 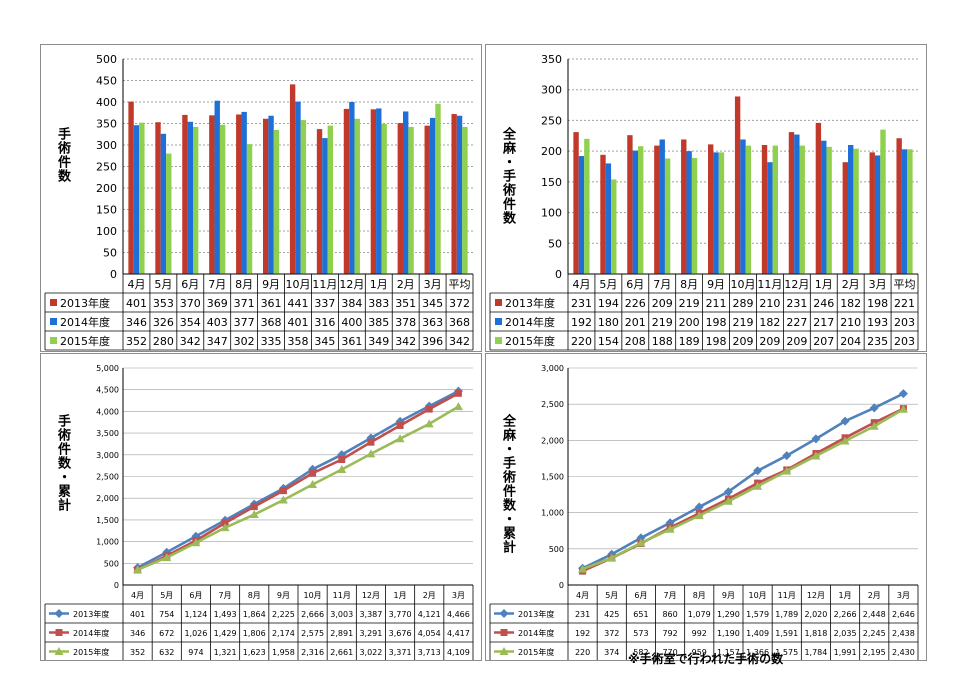 I want to click on data-label: 974, so click(x=195, y=652).